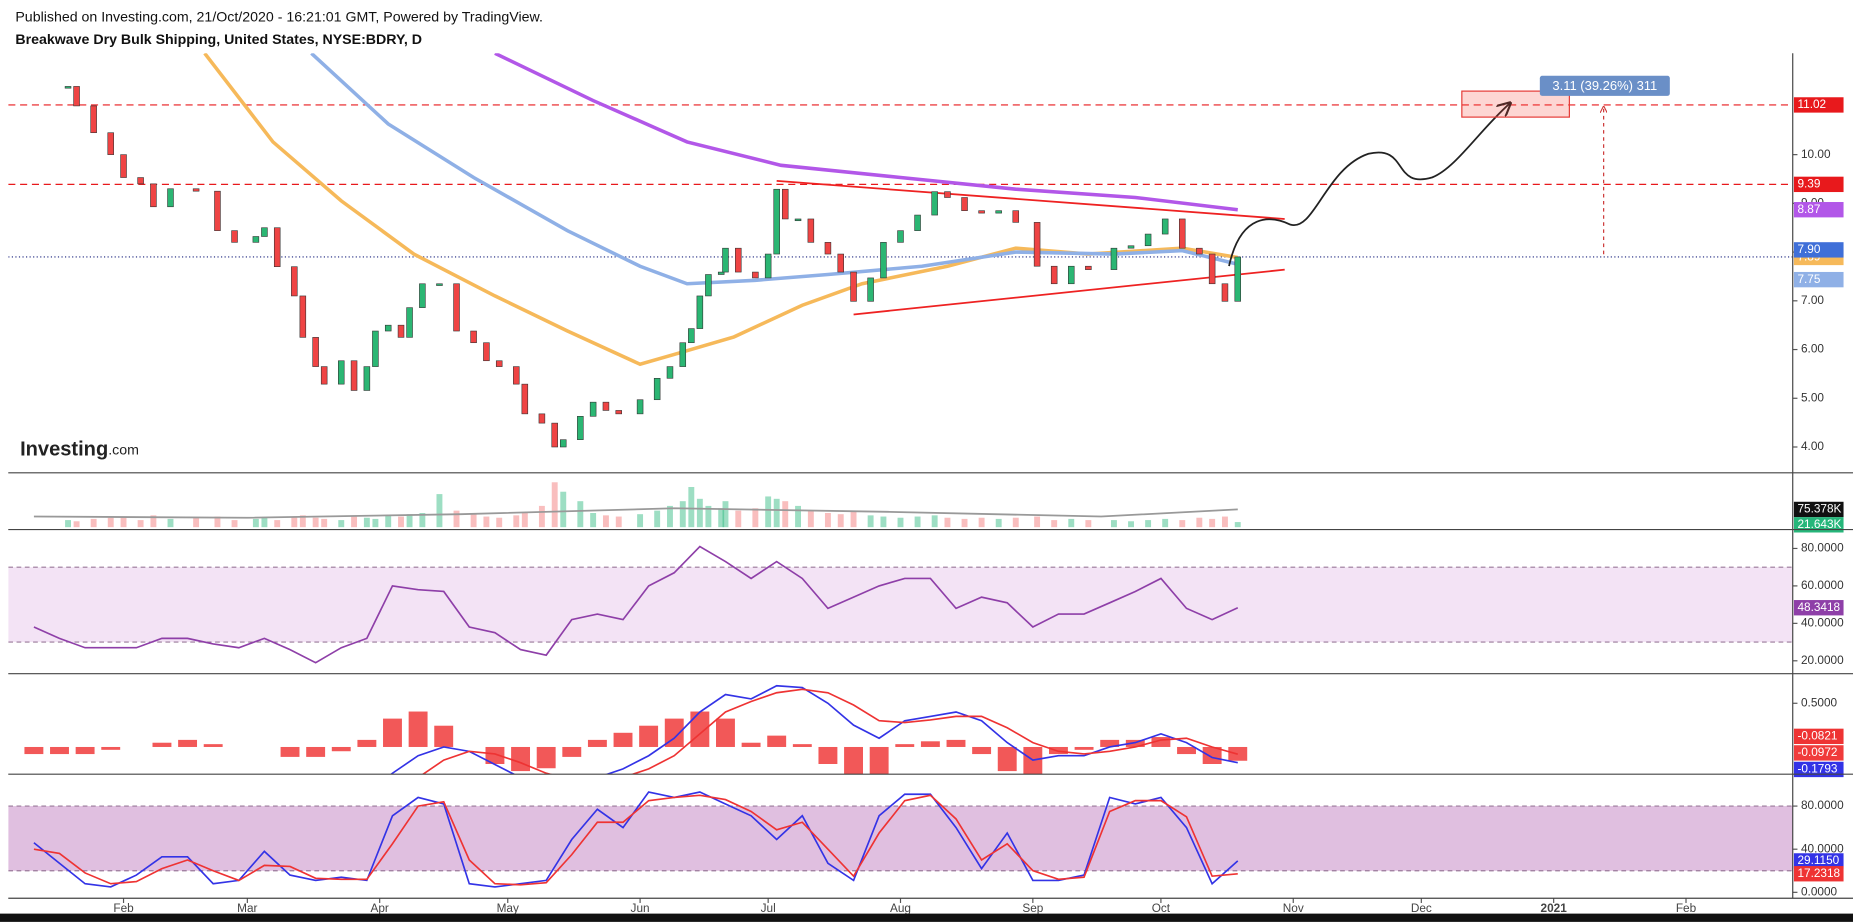 The image size is (1853, 922). I want to click on price-label: -0.0821, so click(1817, 735).